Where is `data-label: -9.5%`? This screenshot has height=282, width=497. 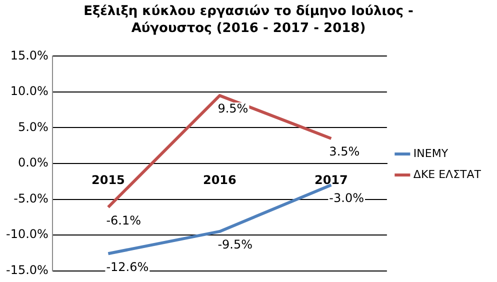
data-label: -9.5% is located at coordinates (235, 245).